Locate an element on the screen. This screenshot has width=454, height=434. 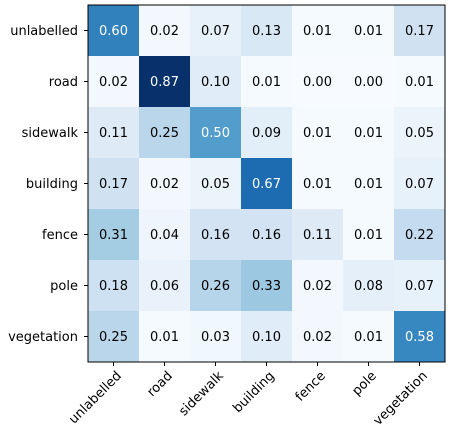
cell-value-label: 0.87 is located at coordinates (164, 82).